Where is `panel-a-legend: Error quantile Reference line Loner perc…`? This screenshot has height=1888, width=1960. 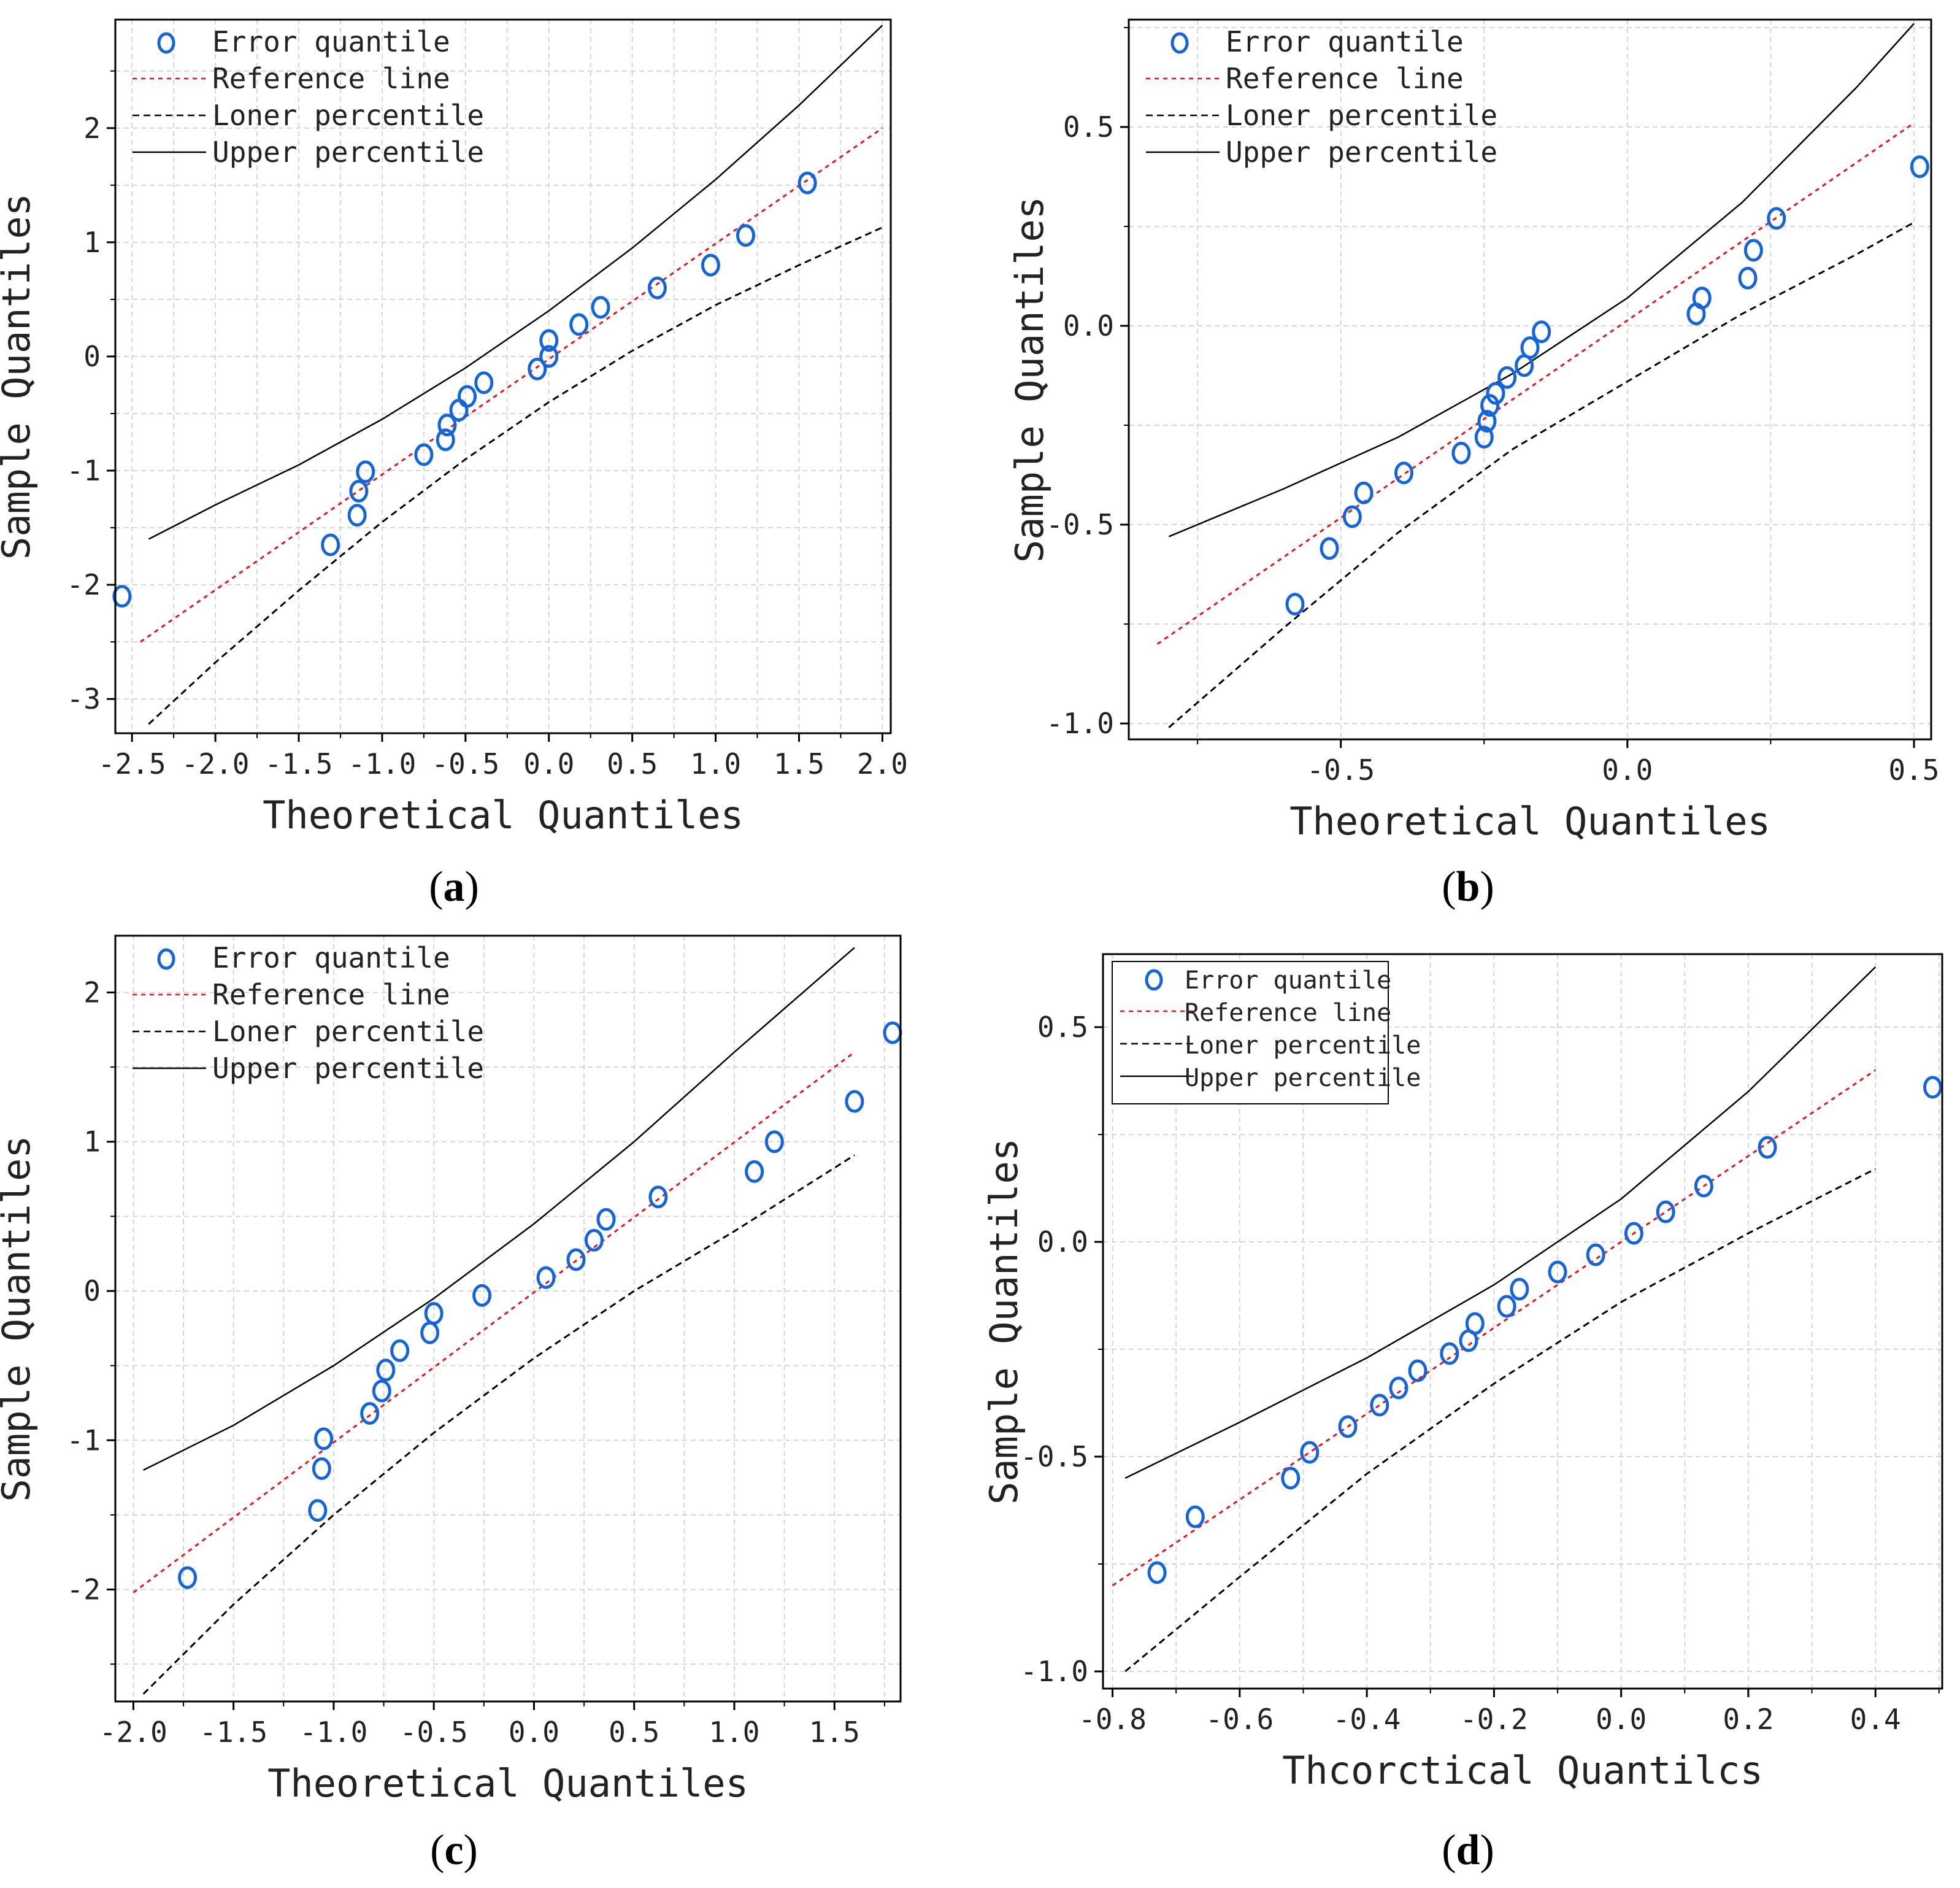
panel-a-legend: Error quantile Reference line Loner perc… is located at coordinates (308, 97).